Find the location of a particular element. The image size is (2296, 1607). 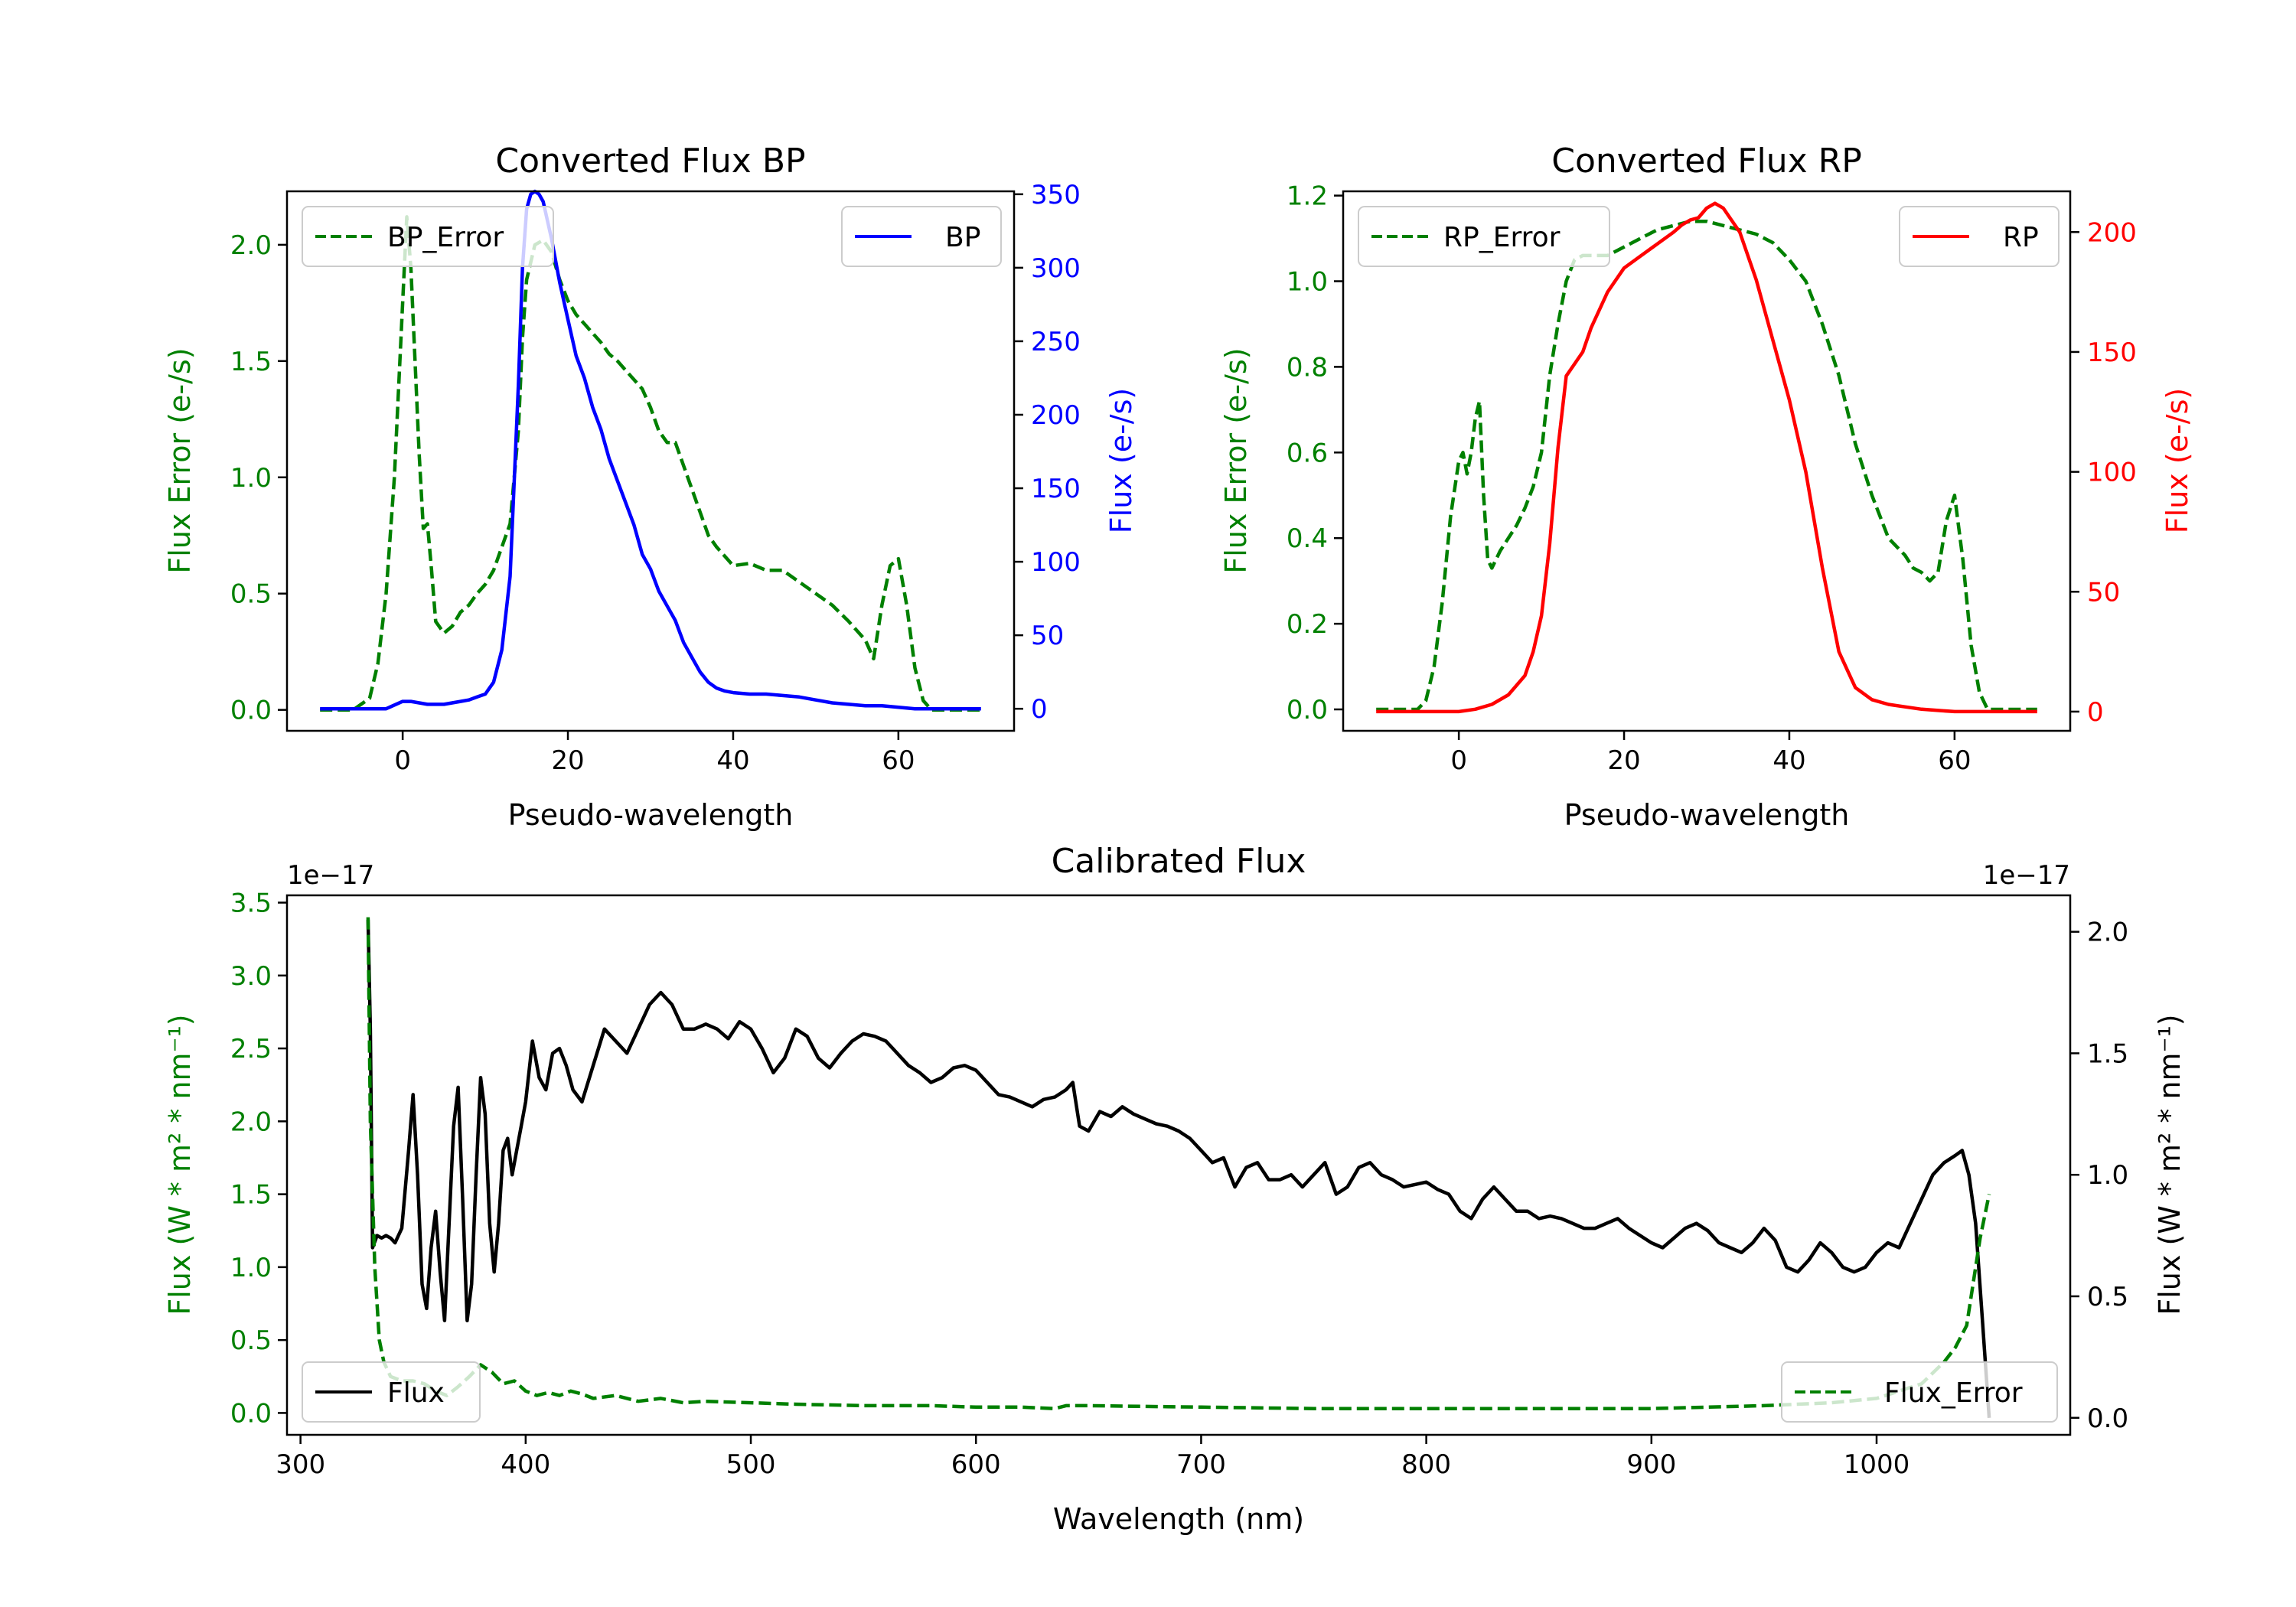

y-tick-label-left-bp: 0.0 is located at coordinates (251, 711).